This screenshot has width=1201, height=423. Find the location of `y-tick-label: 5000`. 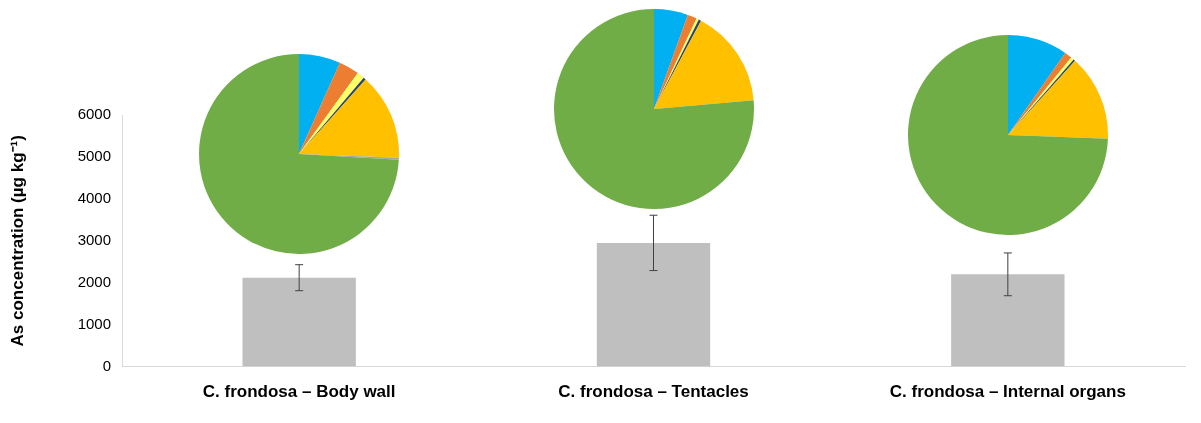

y-tick-label: 5000 is located at coordinates (94, 156).